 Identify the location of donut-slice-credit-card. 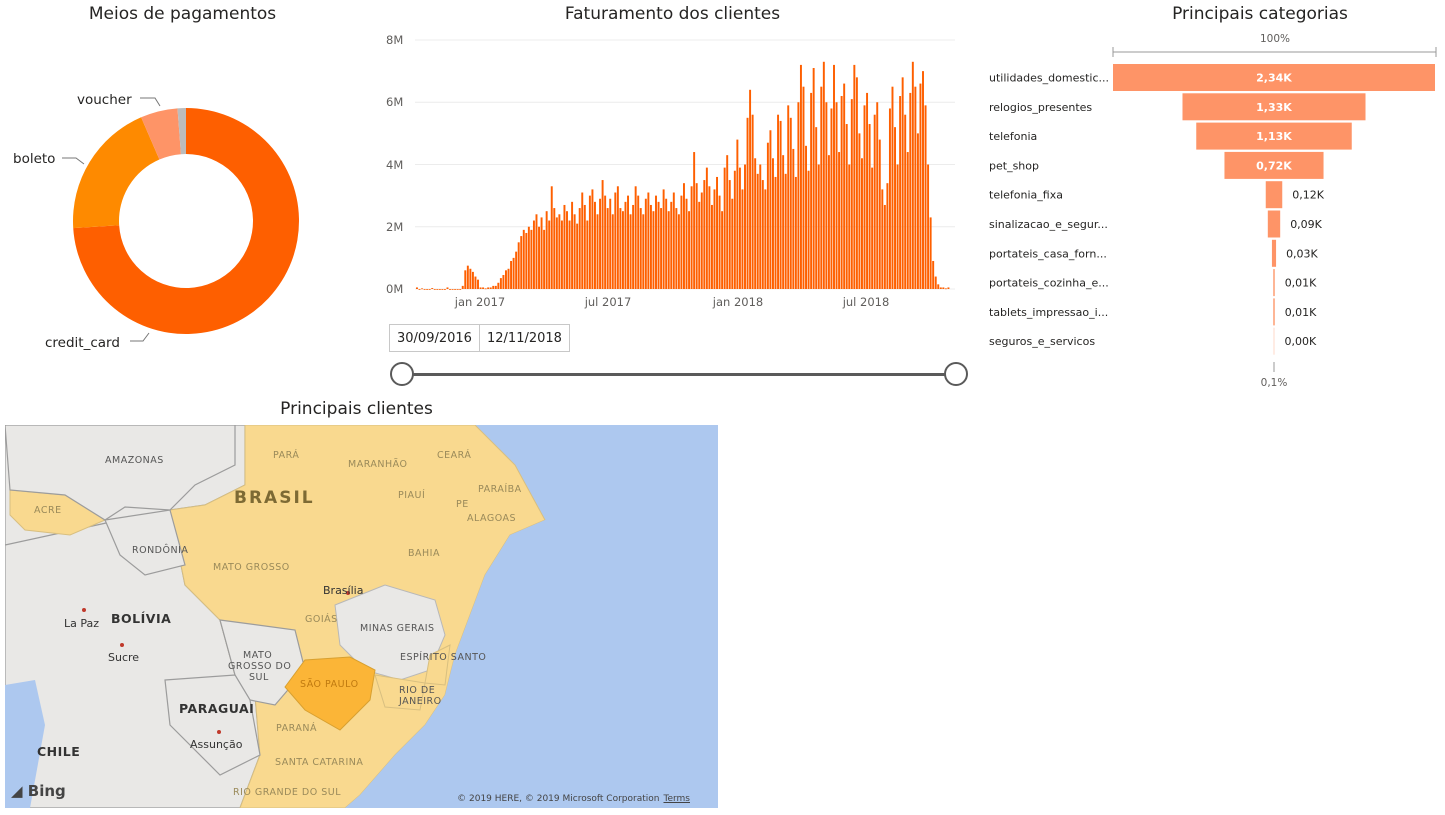
(186, 221).